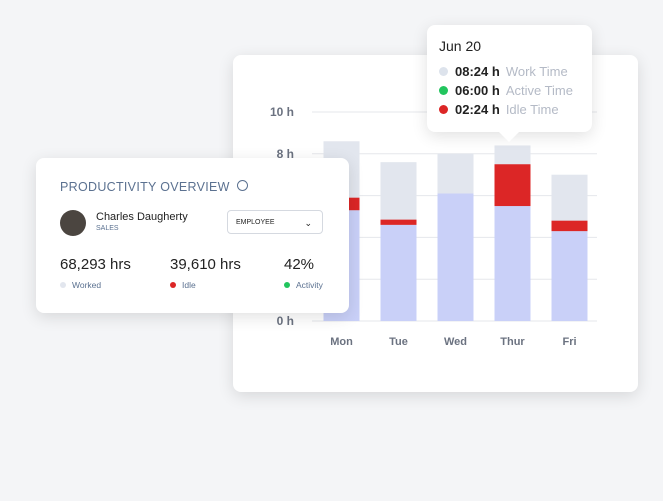 The height and width of the screenshot is (501, 663). Describe the element at coordinates (285, 154) in the screenshot. I see `y-tick-label: 8 h` at that location.